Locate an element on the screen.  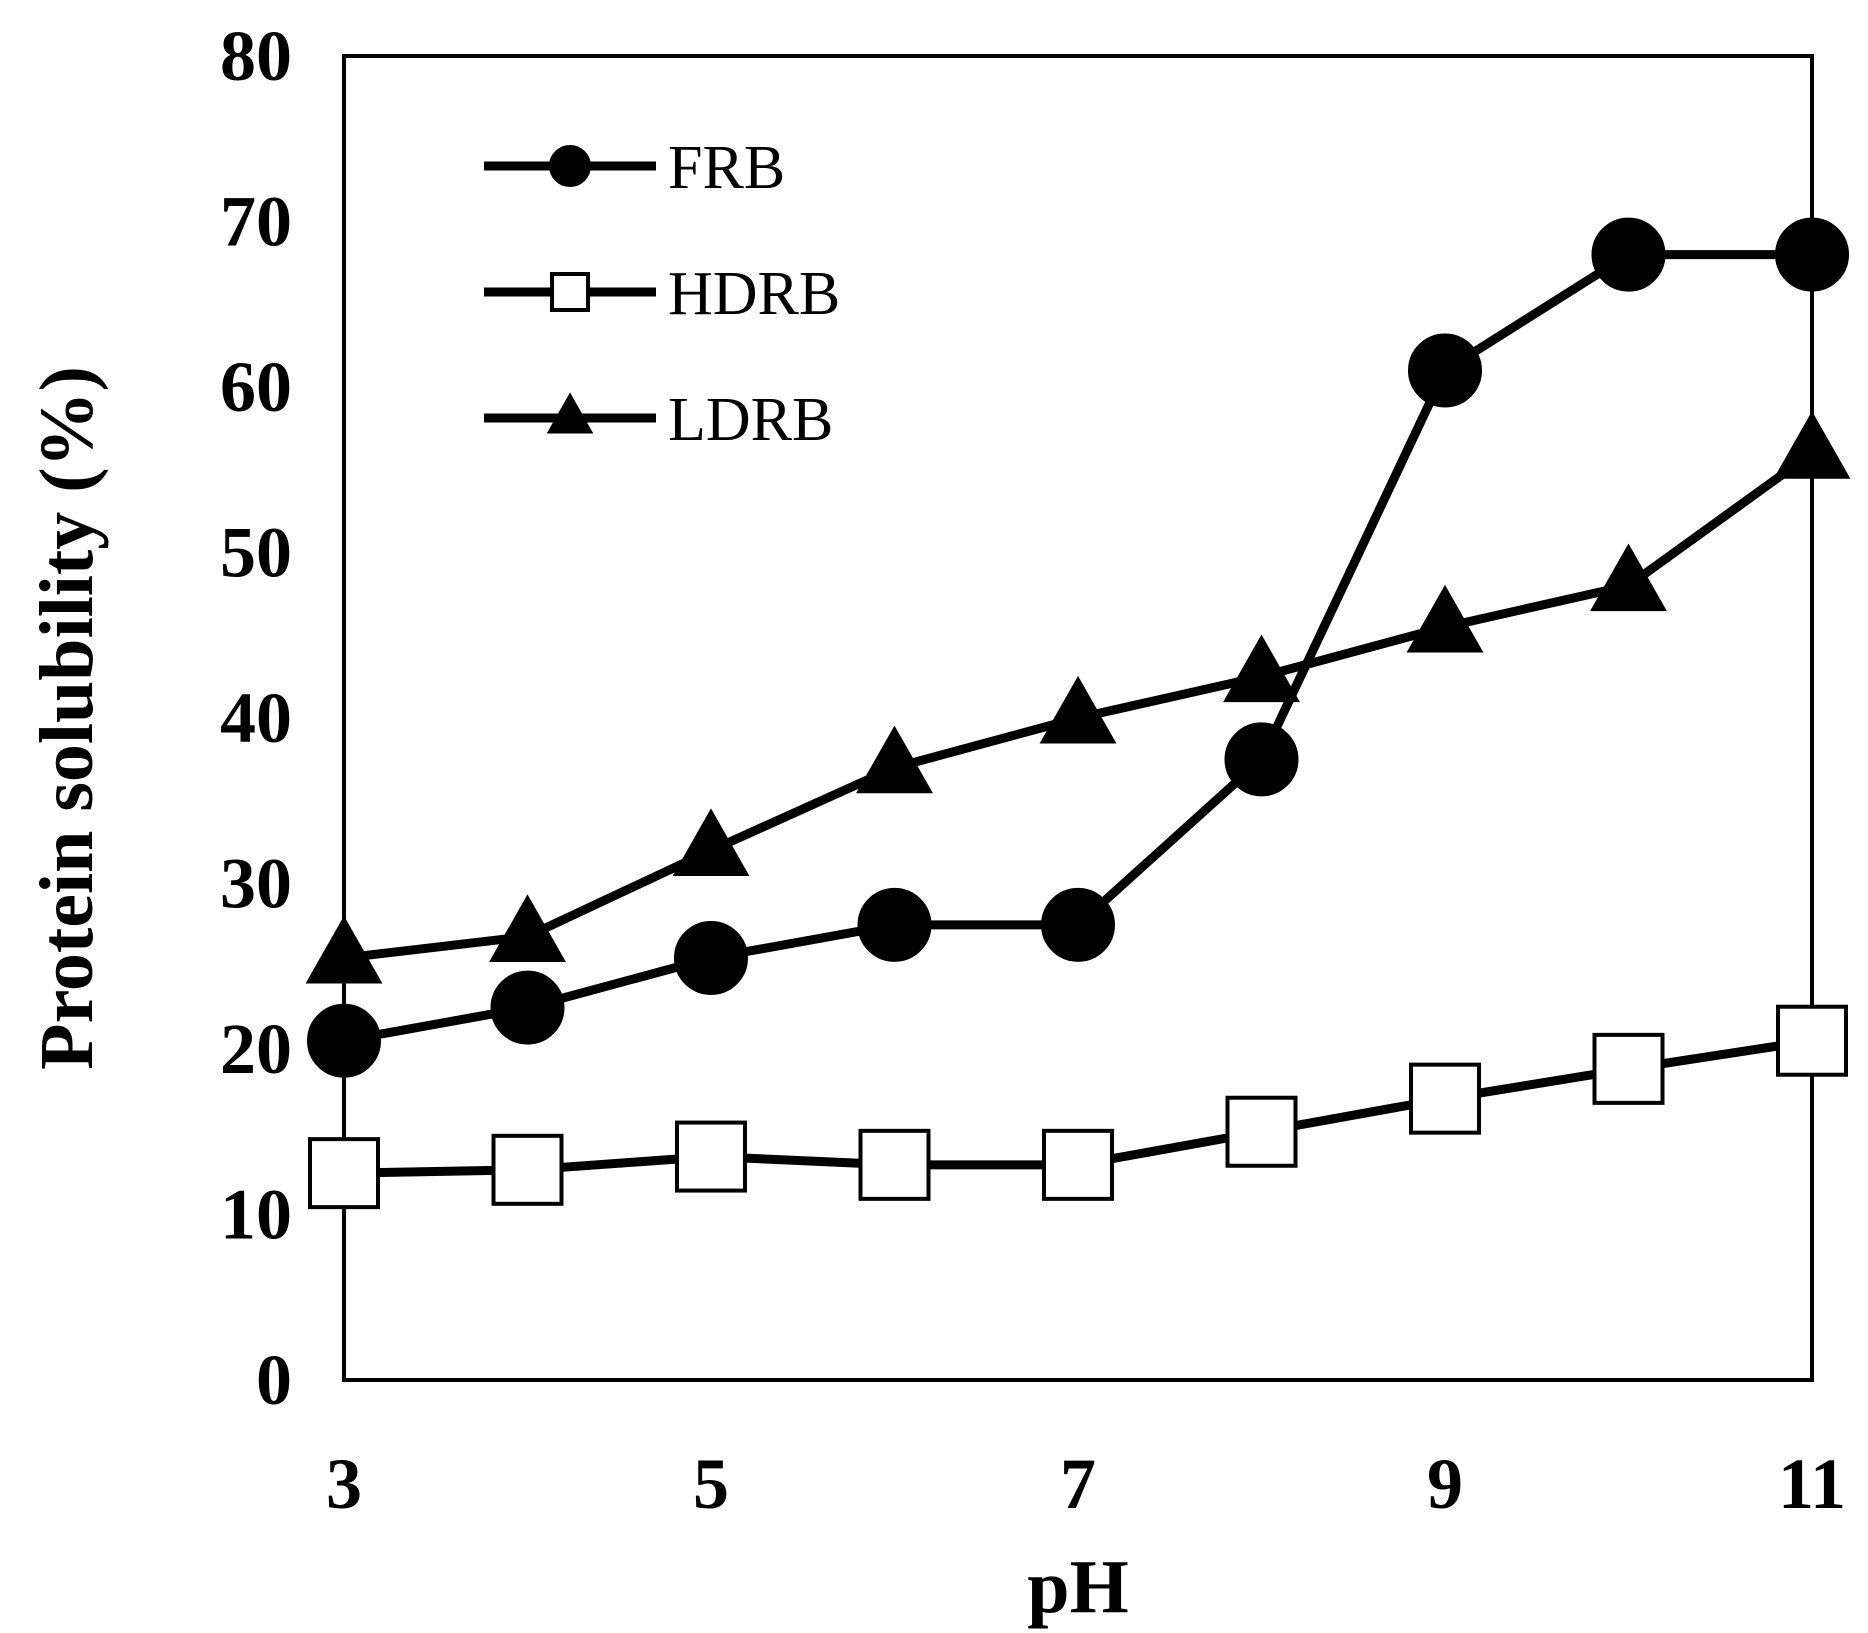
legend: FRB HDRB LDRB is located at coordinates (662, 294).